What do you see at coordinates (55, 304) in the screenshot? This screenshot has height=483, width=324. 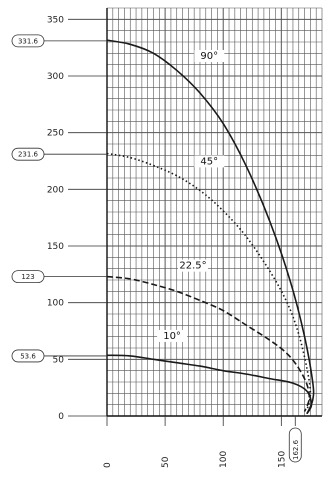 I see `y-tick-label: 100` at bounding box center [55, 304].